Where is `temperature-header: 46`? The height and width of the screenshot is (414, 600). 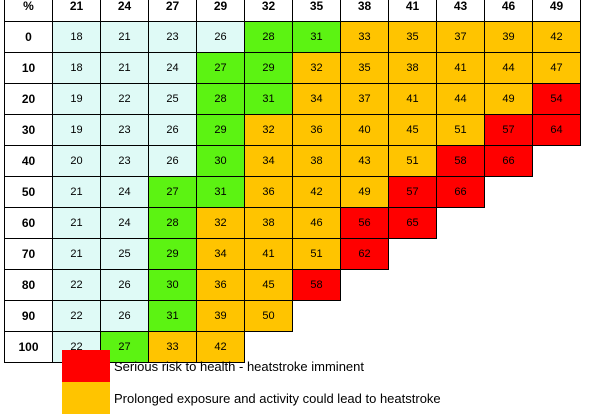
temperature-header: 46 is located at coordinates (508, 11).